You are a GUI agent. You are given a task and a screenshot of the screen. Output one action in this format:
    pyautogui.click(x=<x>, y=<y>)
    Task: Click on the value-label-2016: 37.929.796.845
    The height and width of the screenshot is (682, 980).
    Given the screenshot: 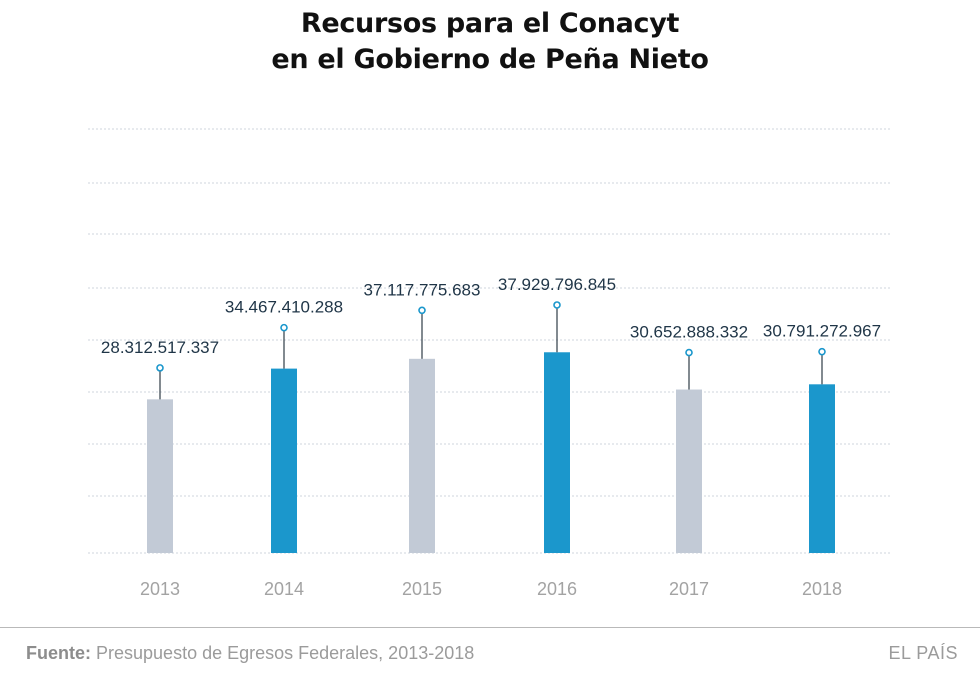 What is the action you would take?
    pyautogui.click(x=557, y=284)
    